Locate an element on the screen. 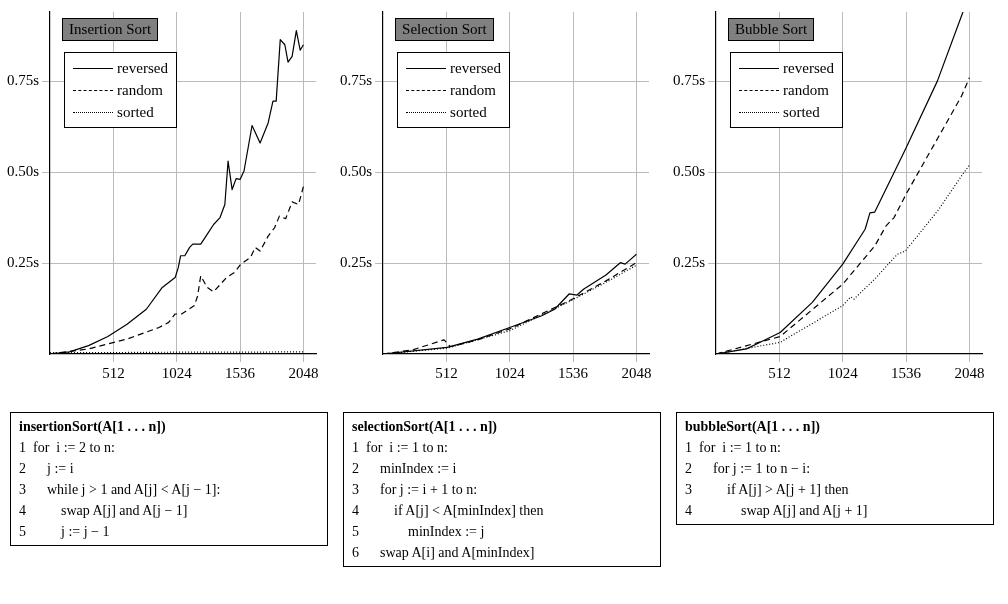 This screenshot has height=604, width=1008. text: insertionSort(A[1 . . . n]) is located at coordinates (93, 427).